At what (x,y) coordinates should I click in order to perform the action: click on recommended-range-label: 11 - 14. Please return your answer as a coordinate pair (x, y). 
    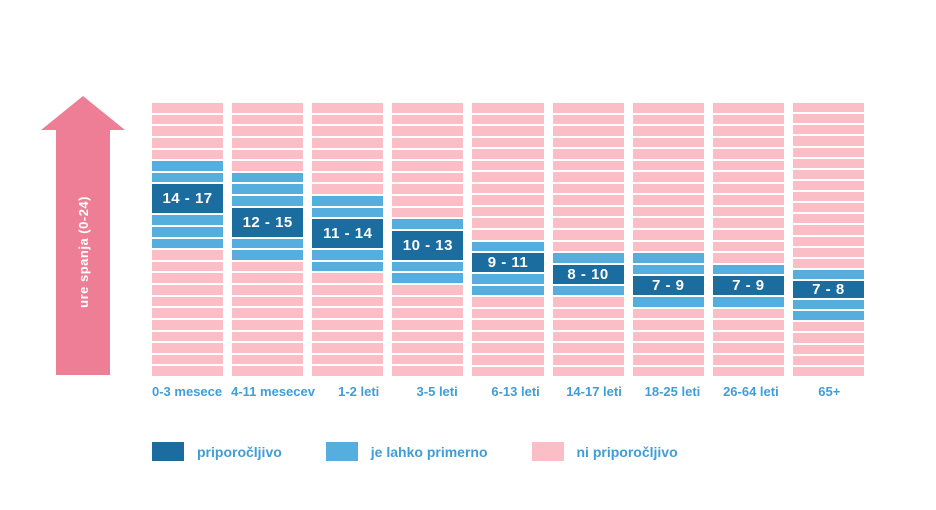
    Looking at the image, I should click on (348, 234).